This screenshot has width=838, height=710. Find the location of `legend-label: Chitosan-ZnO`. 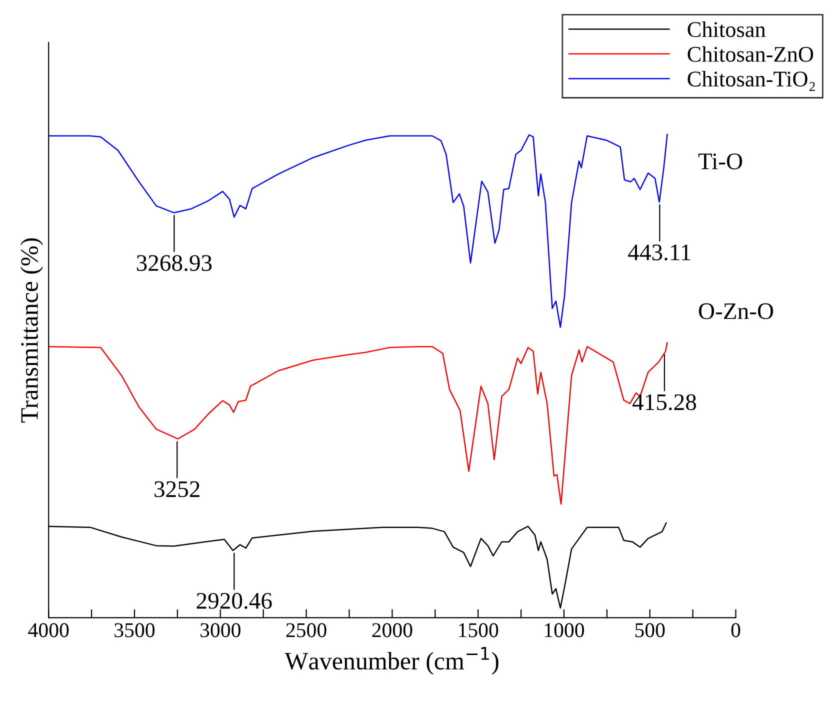

legend-label: Chitosan-ZnO is located at coordinates (751, 54).